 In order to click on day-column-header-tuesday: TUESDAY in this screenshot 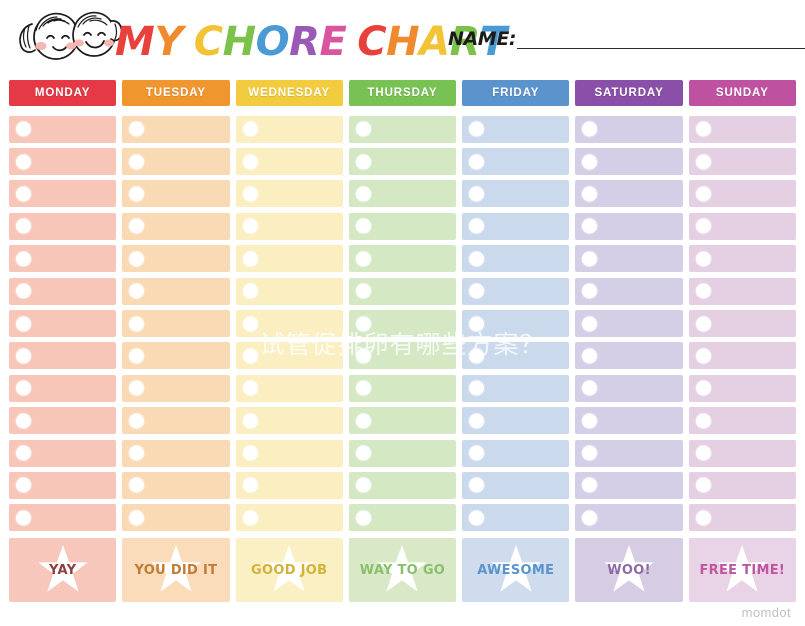, I will do `click(176, 95)`.